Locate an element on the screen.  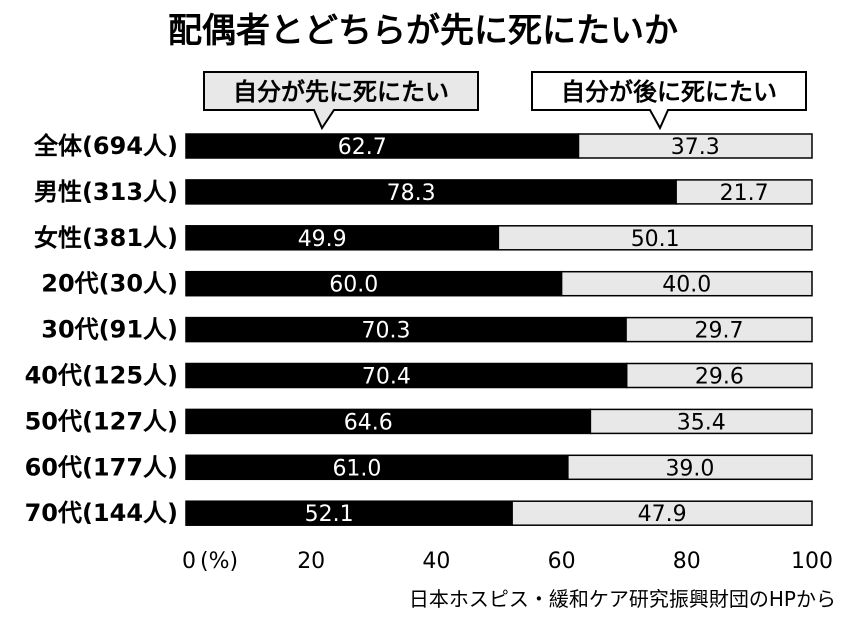
data-label-first-die: 64.6 is located at coordinates (368, 422).